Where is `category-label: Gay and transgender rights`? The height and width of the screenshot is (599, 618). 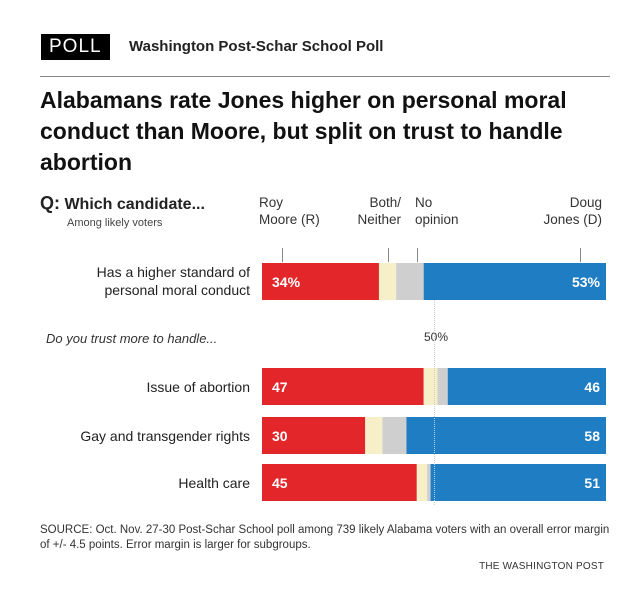
category-label: Gay and transgender rights is located at coordinates (165, 436).